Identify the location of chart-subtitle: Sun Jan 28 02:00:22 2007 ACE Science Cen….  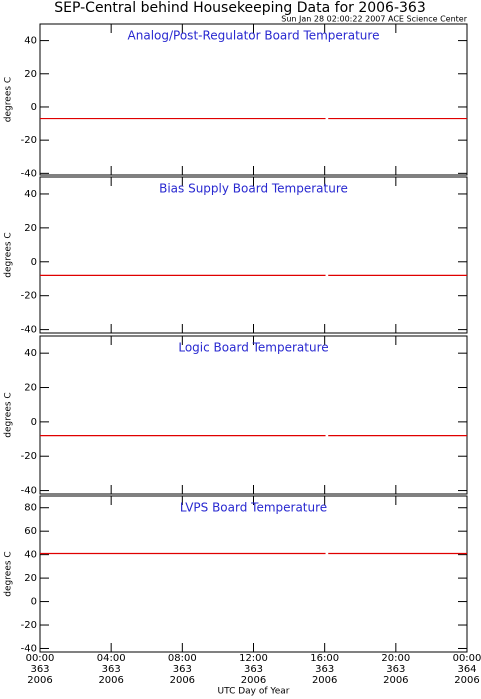
(374, 19).